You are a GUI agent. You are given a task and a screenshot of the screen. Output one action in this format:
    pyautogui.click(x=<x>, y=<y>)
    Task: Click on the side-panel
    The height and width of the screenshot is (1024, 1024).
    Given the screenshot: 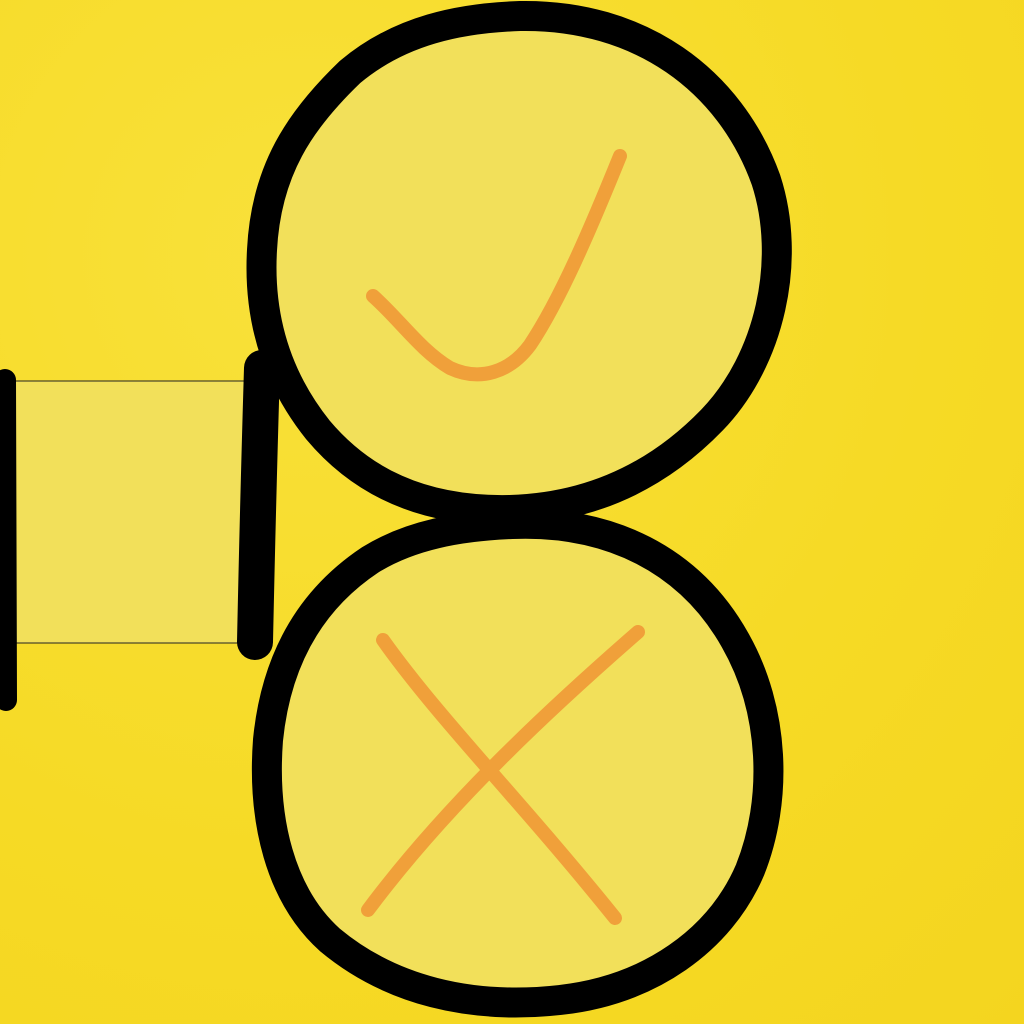 What is the action you would take?
    pyautogui.click(x=140, y=530)
    